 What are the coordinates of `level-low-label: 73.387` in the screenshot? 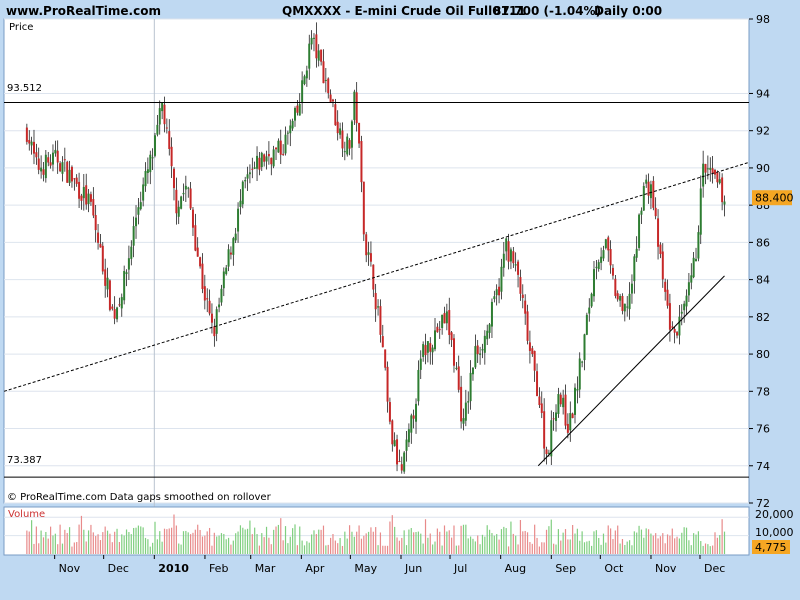 It's located at (24, 460).